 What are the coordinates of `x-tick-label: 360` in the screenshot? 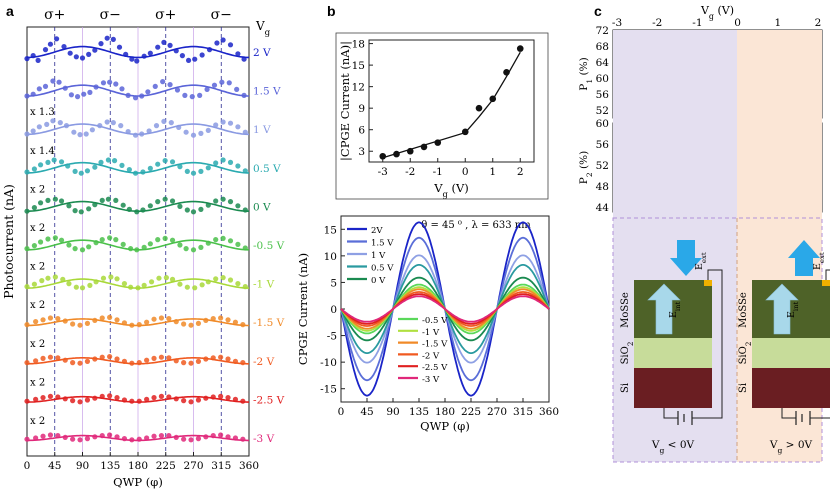 It's located at (249, 466).